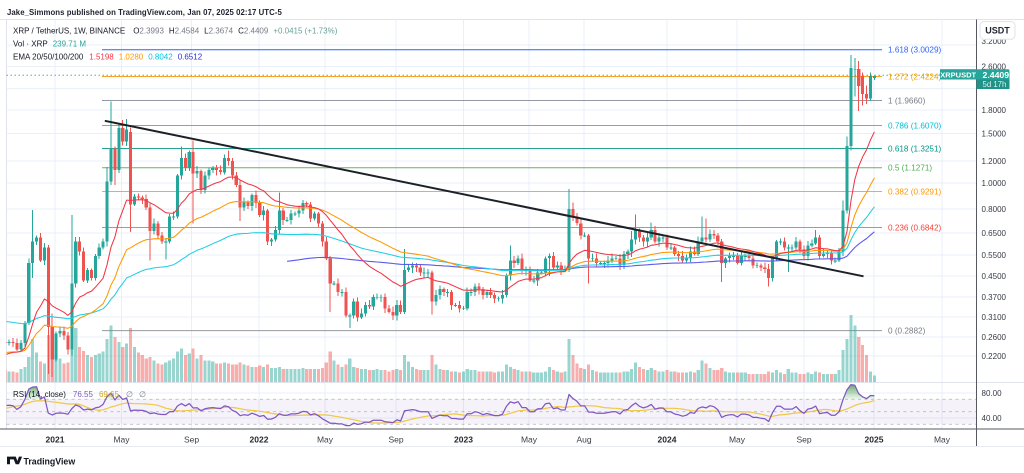  Describe the element at coordinates (910, 168) in the screenshot. I see `svg-text: 0.5 (1.1271)` at that location.